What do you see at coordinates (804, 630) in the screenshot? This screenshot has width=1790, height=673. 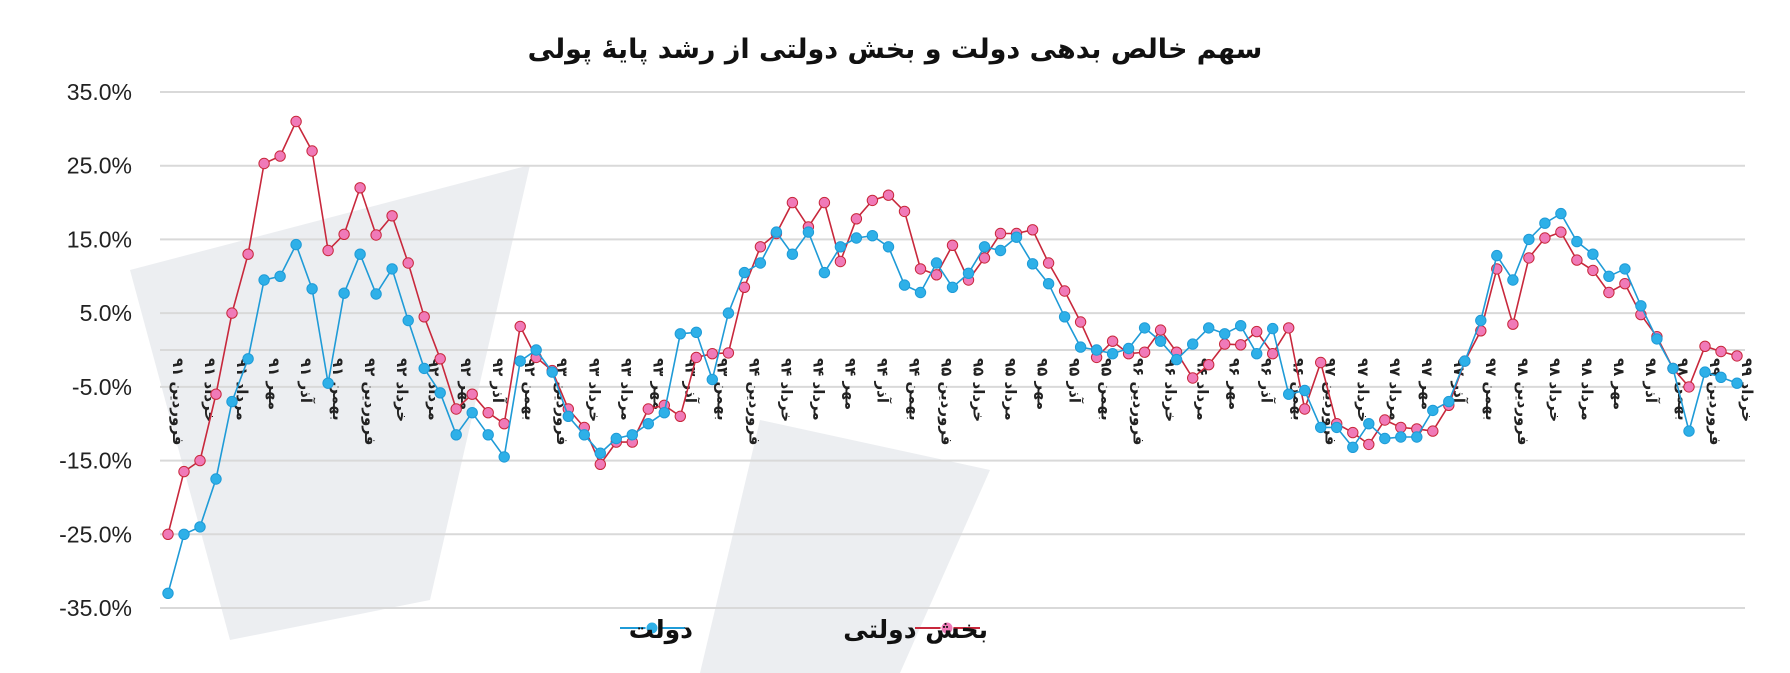 I see `legend: دولت بخش دولتی` at bounding box center [804, 630].